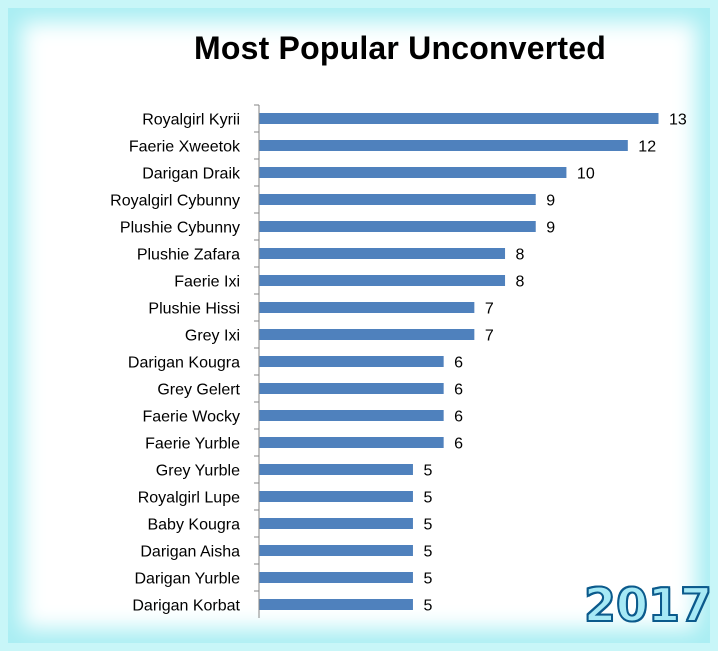  What do you see at coordinates (678, 120) in the screenshot?
I see `data-label: 13` at bounding box center [678, 120].